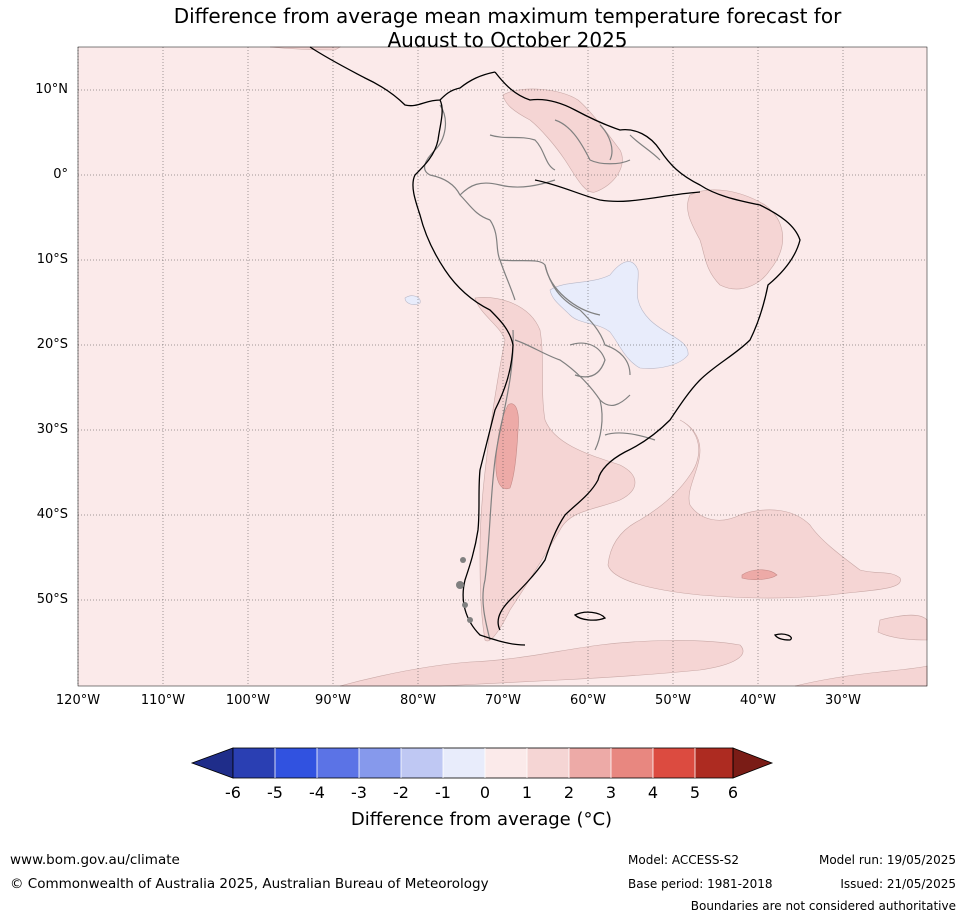 The image size is (965, 919). I want to click on eastern-brazil-warm, so click(735, 239).